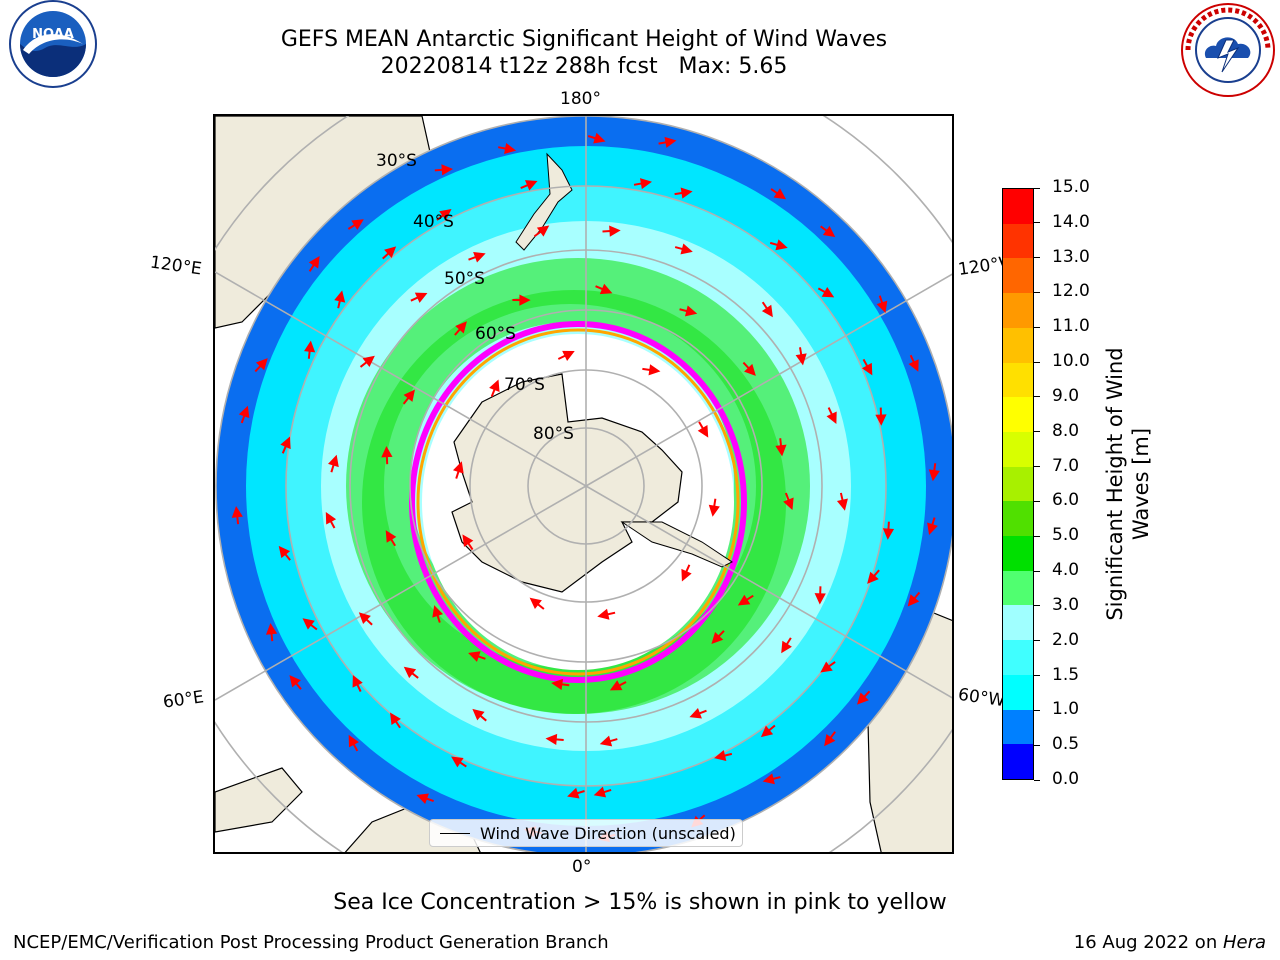 The width and height of the screenshot is (1280, 960). What do you see at coordinates (1170, 942) in the screenshot?
I see `footer-date: 16 Aug 2022 on Hera` at bounding box center [1170, 942].